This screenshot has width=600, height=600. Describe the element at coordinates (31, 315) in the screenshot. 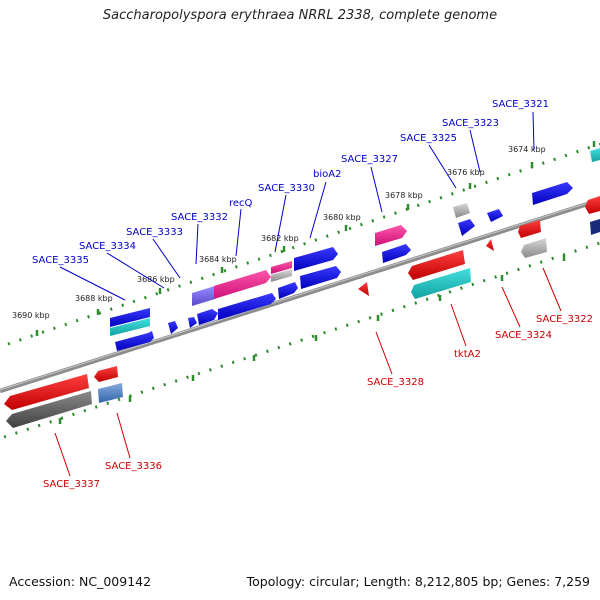

I see `tick-label-3690: 3690 kbp` at that location.